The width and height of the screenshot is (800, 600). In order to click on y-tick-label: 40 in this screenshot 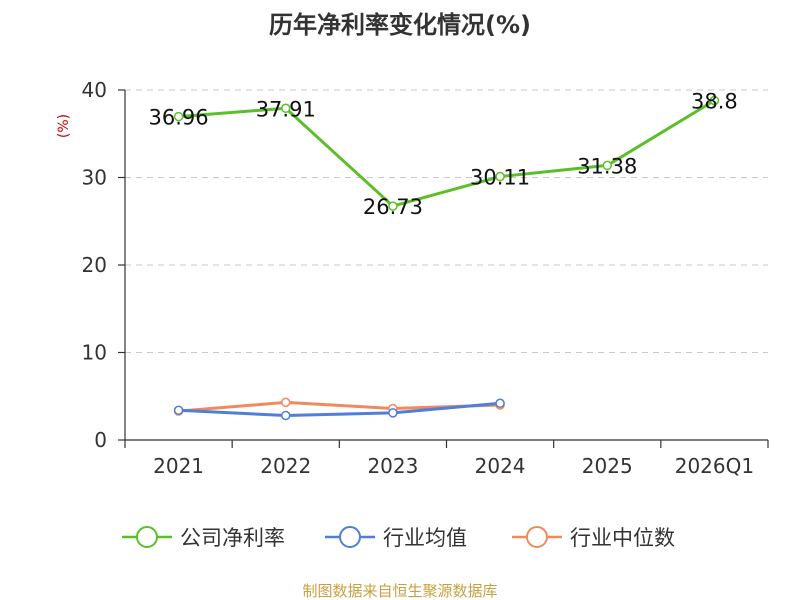, I will do `click(94, 90)`.